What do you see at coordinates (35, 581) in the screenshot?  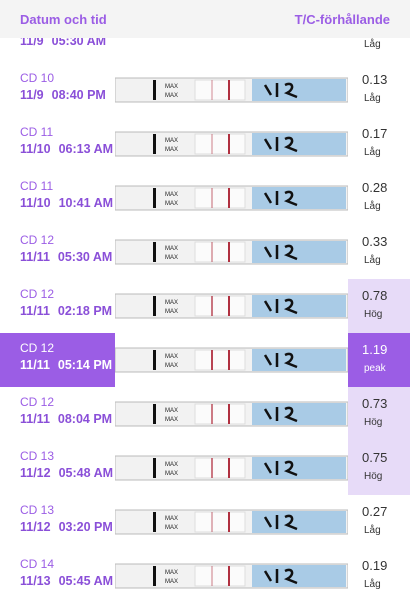 I see `date: 11/13` at bounding box center [35, 581].